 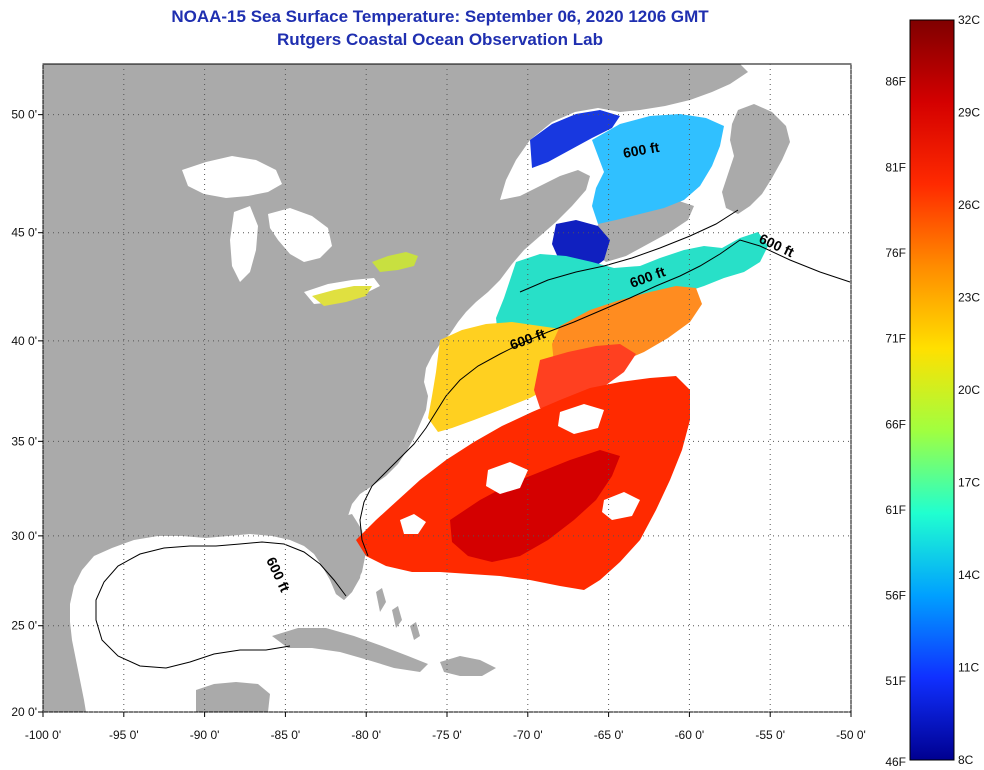 I want to click on map-subtitle: Rutgers Coastal Ocean Observation Lab, so click(x=440, y=39).